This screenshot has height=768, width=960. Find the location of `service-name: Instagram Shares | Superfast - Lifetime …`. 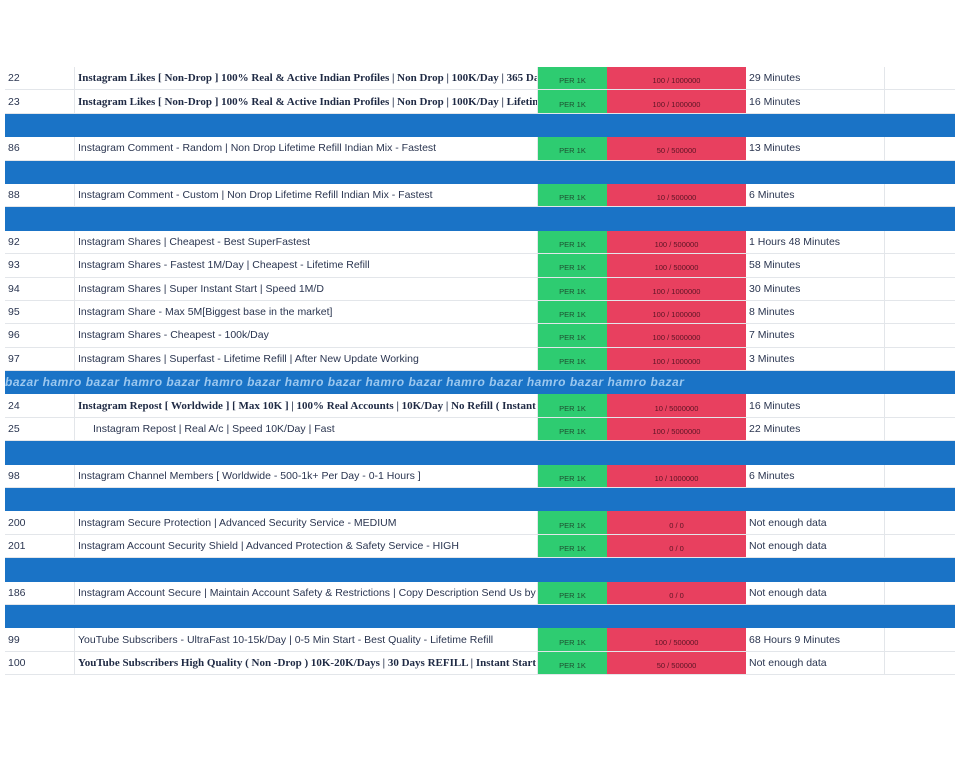

service-name: Instagram Shares | Superfast - Lifetime … is located at coordinates (306, 359).